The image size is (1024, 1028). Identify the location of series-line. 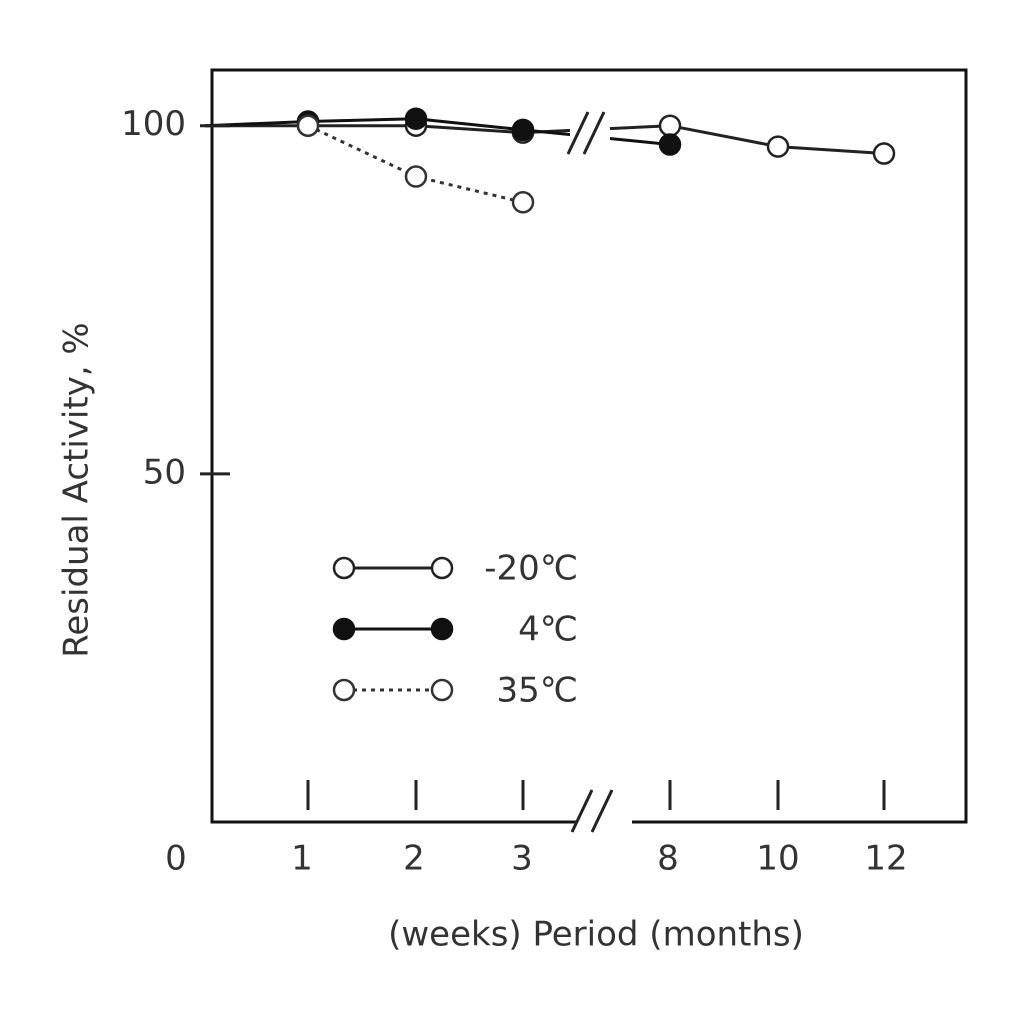
(415, 164).